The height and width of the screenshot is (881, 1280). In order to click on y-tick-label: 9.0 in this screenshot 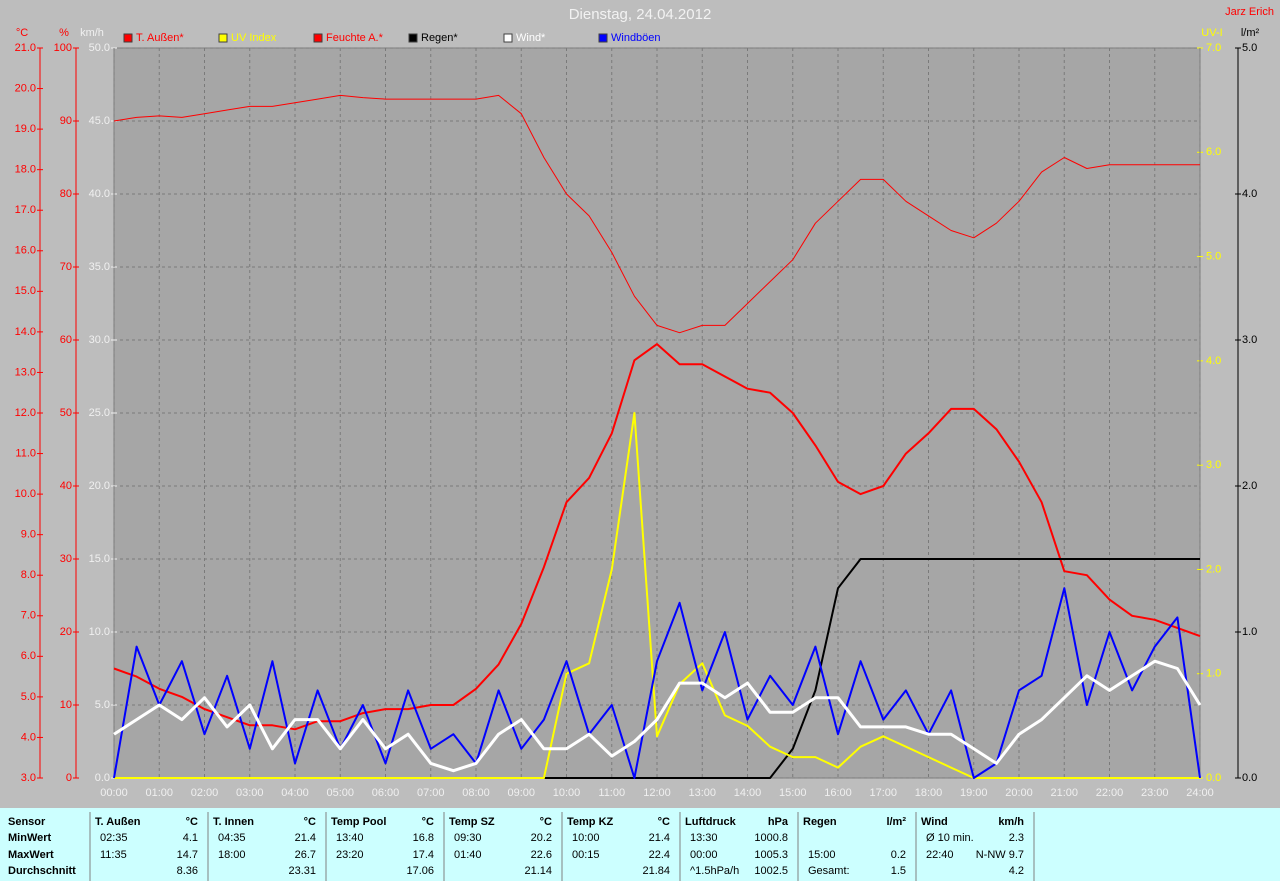, I will do `click(28, 535)`.